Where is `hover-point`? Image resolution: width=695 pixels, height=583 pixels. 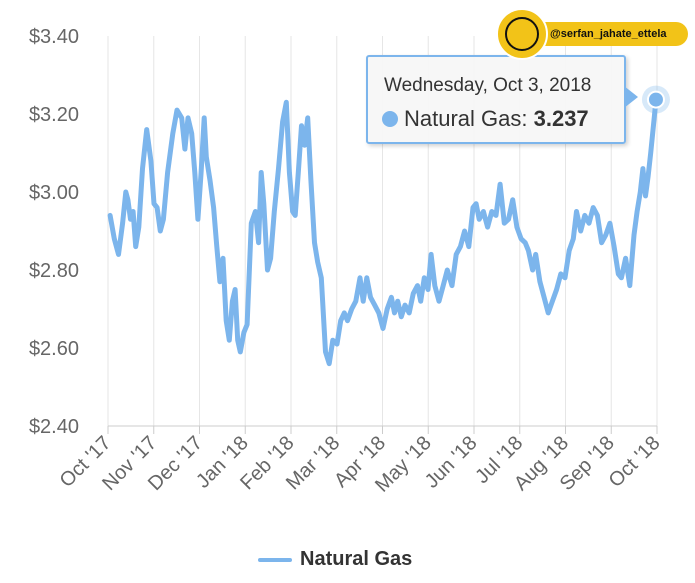 hover-point is located at coordinates (655, 99).